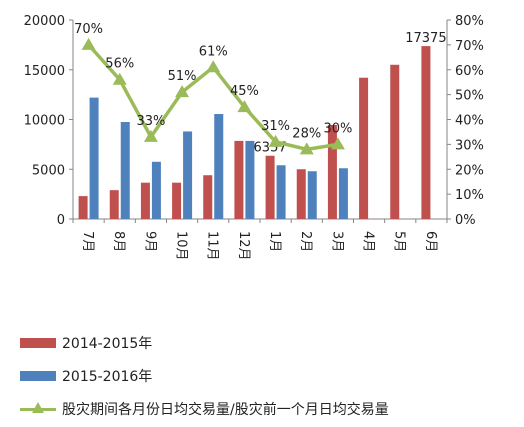 The height and width of the screenshot is (427, 524). I want to click on y-right-tick-label: 50%, so click(469, 96).